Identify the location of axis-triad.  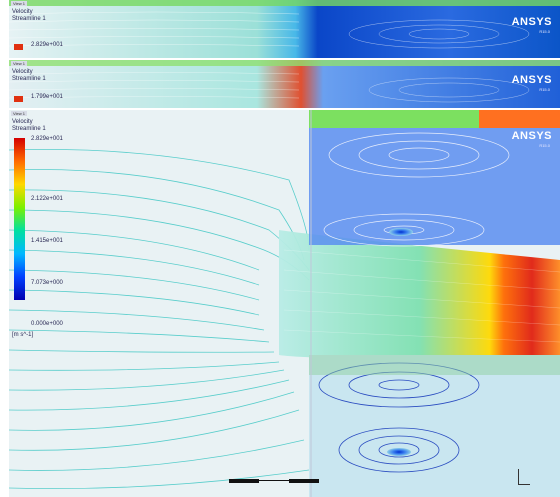
(520, 479).